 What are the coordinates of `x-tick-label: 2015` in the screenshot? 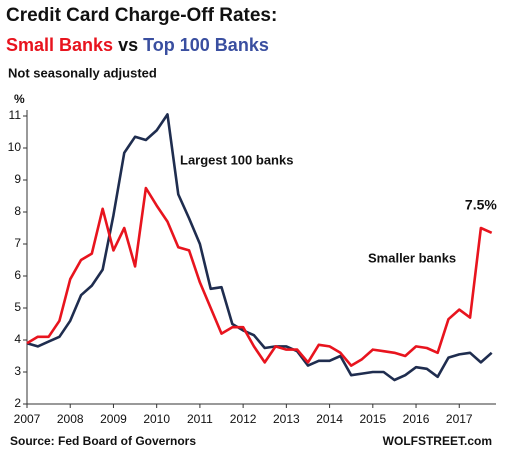 It's located at (372, 419).